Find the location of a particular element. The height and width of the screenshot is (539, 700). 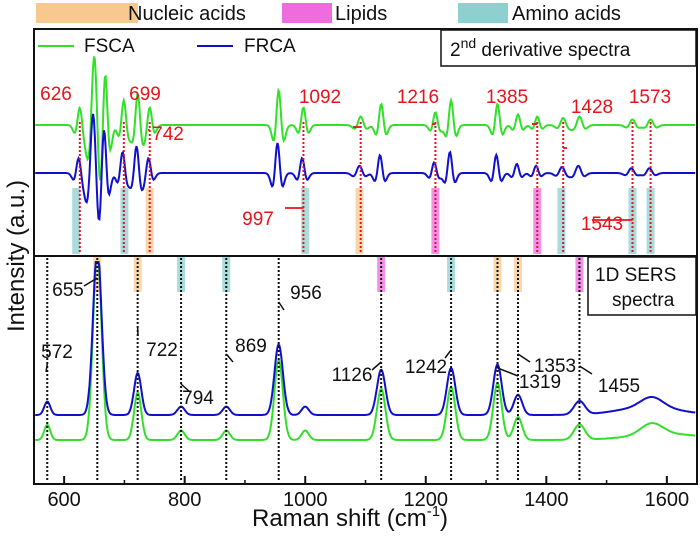

sers-peak-label-1126: 1126 is located at coordinates (352, 375).